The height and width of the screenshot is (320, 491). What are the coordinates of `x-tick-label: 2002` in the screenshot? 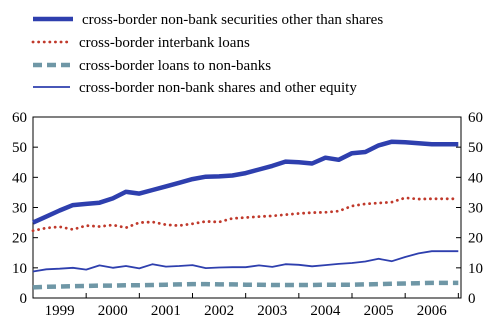 It's located at (219, 311).